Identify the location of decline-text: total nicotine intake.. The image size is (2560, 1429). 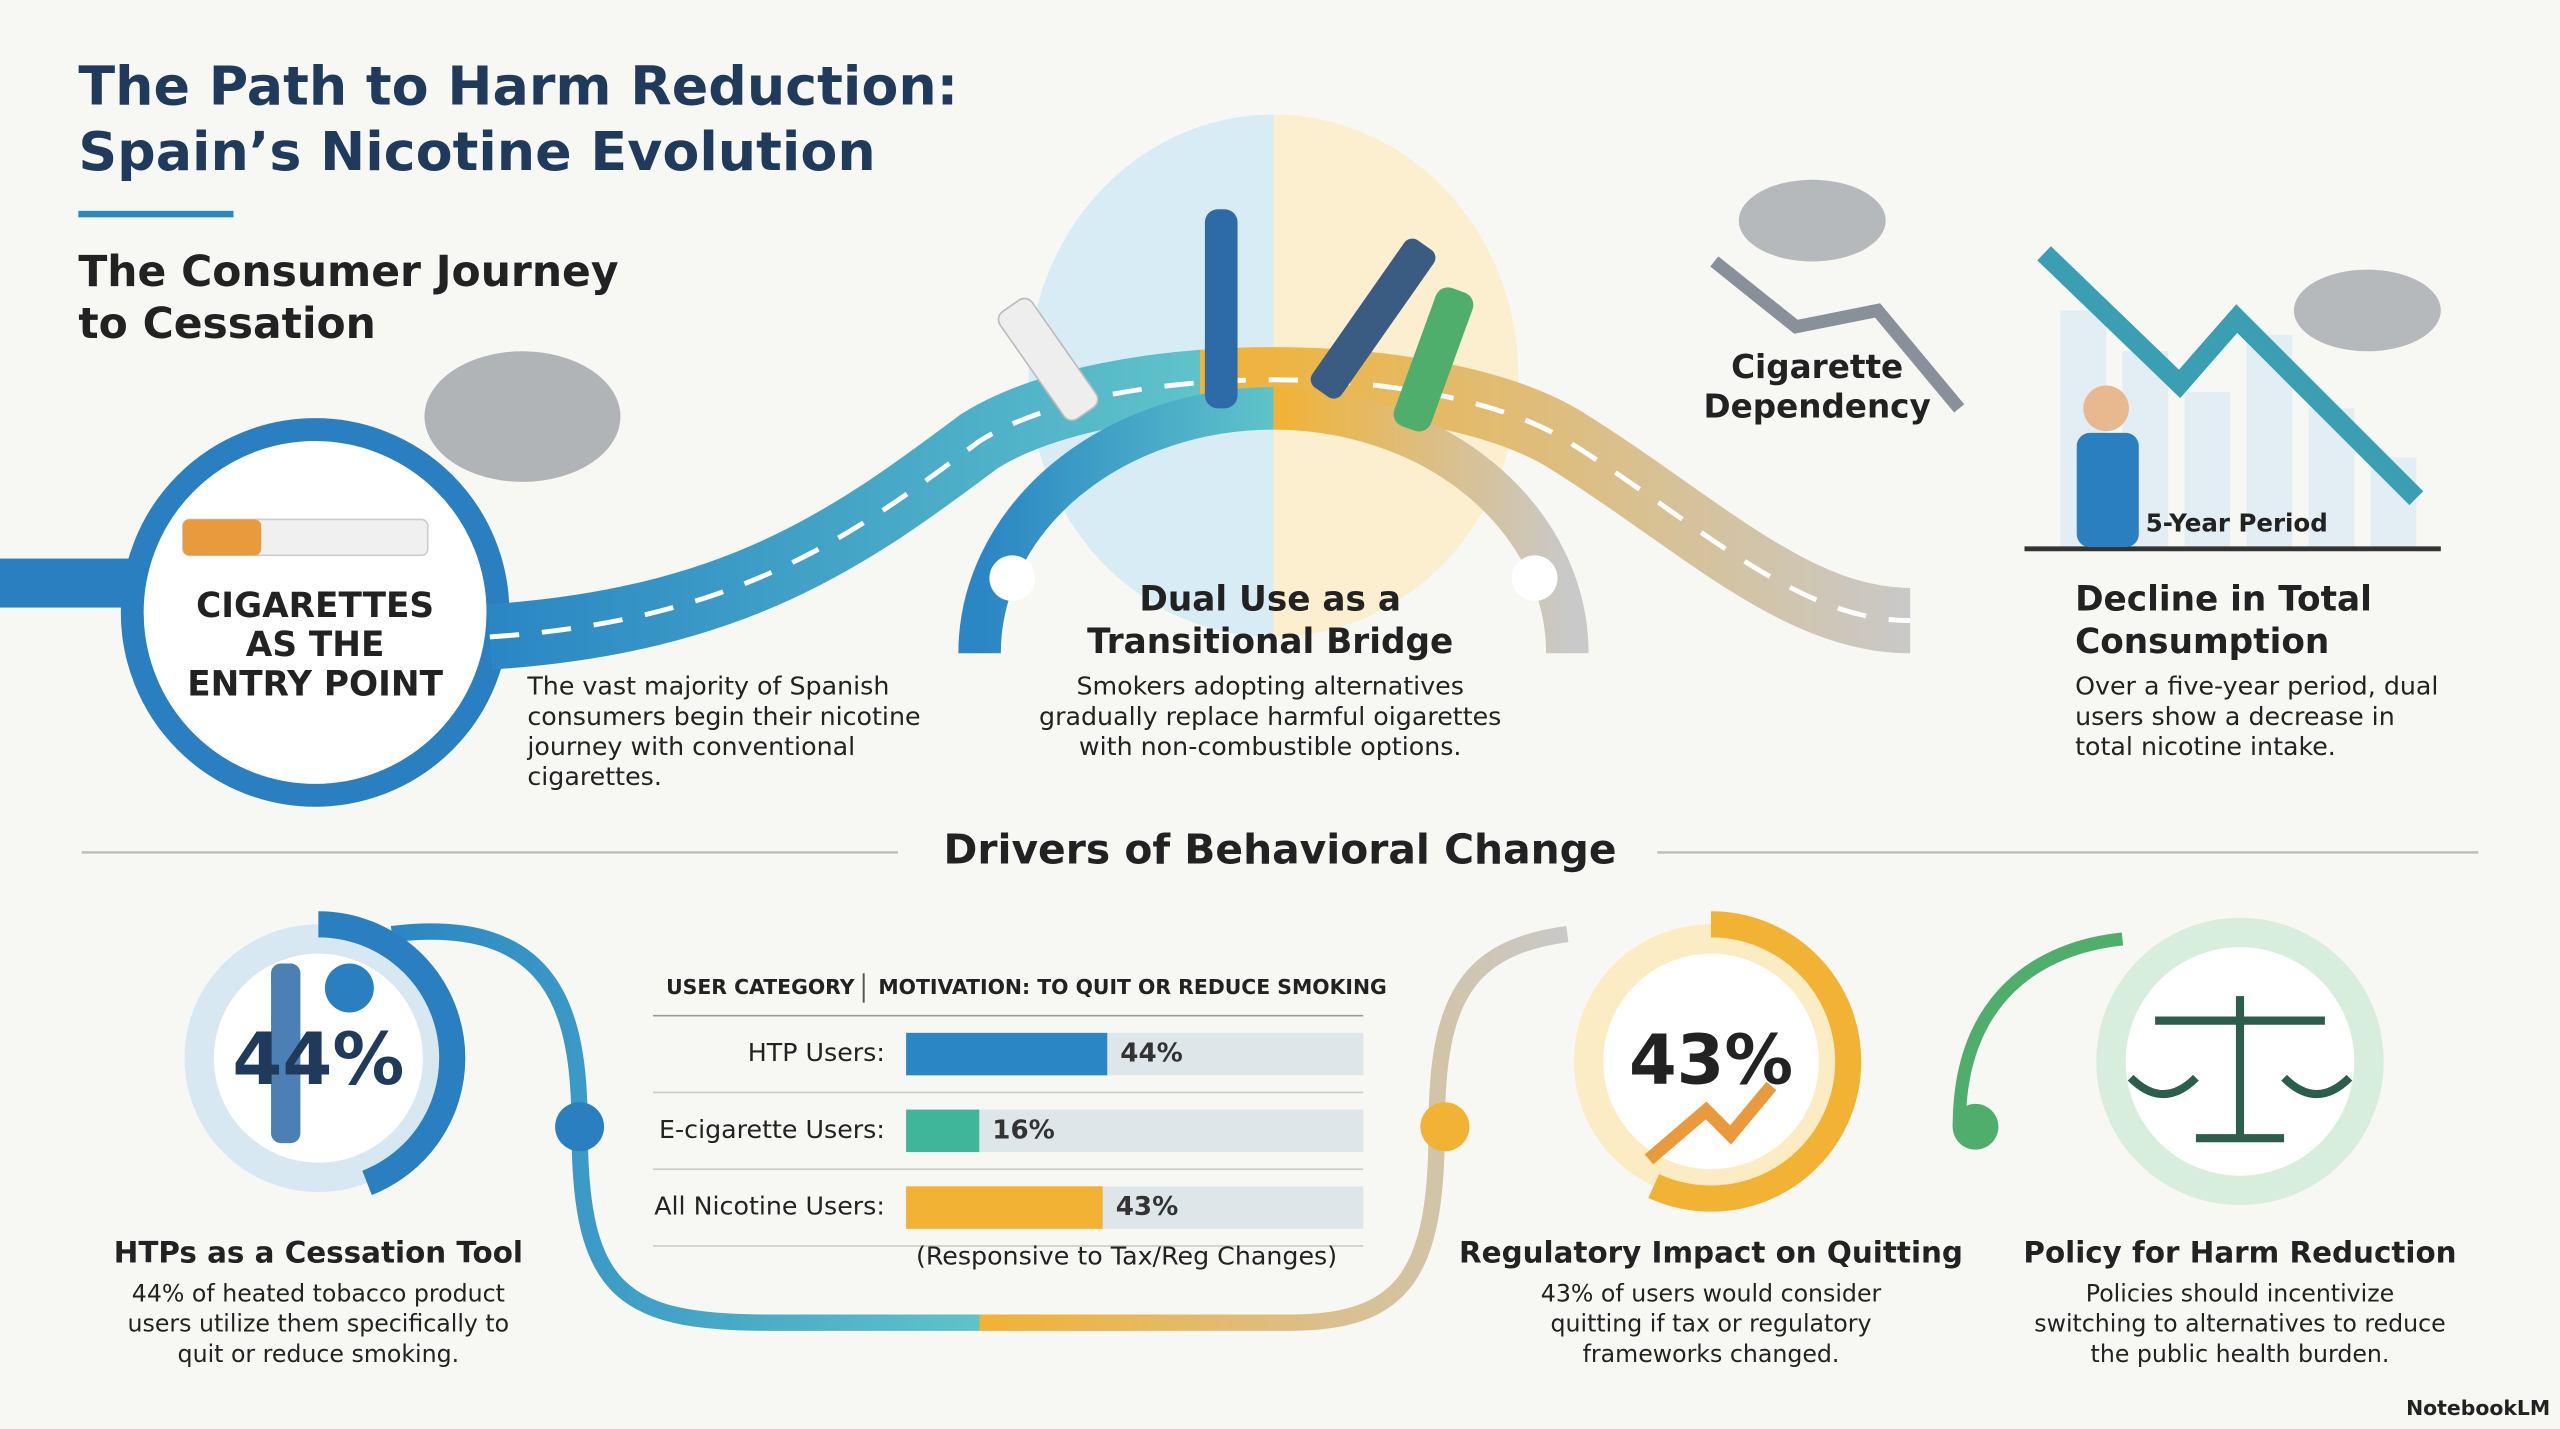
(2205, 746).